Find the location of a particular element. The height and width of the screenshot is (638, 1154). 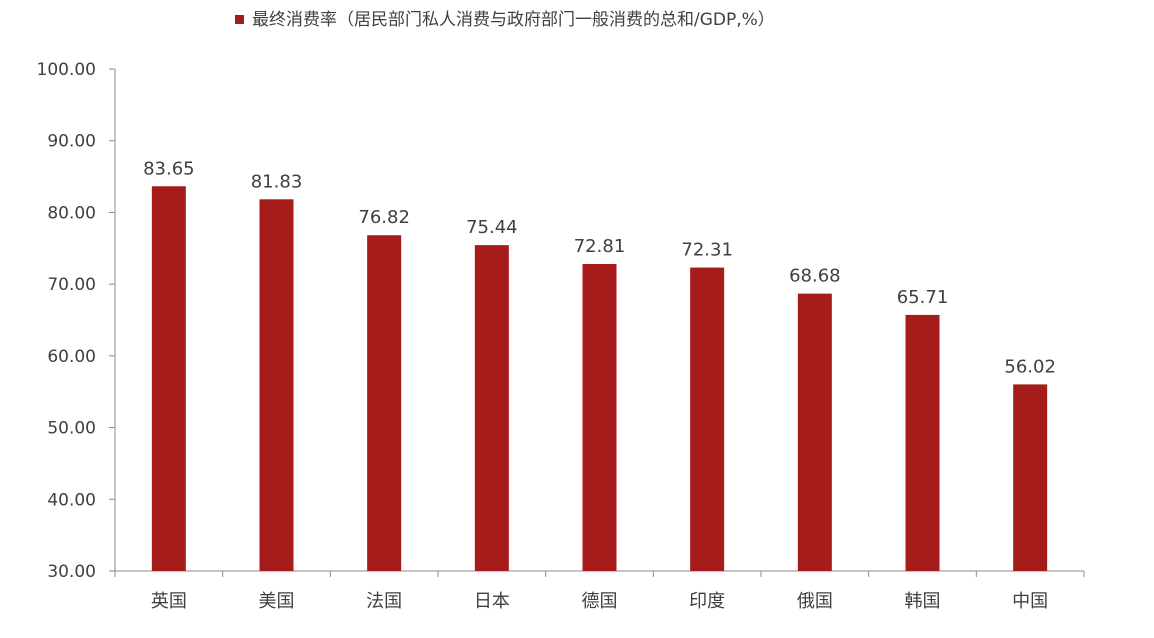

y-tick-label: 70.00 is located at coordinates (71, 285).